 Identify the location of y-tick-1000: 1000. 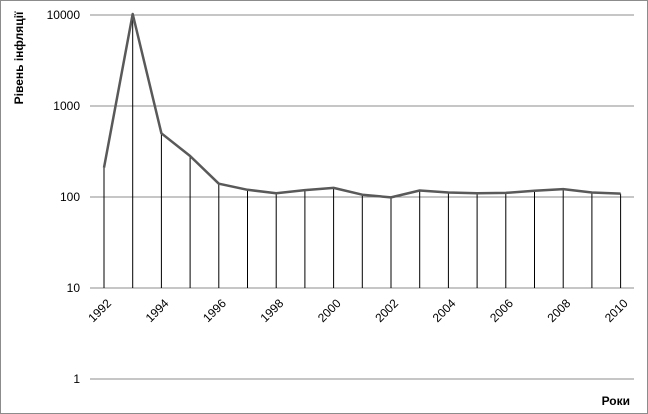
(66, 106).